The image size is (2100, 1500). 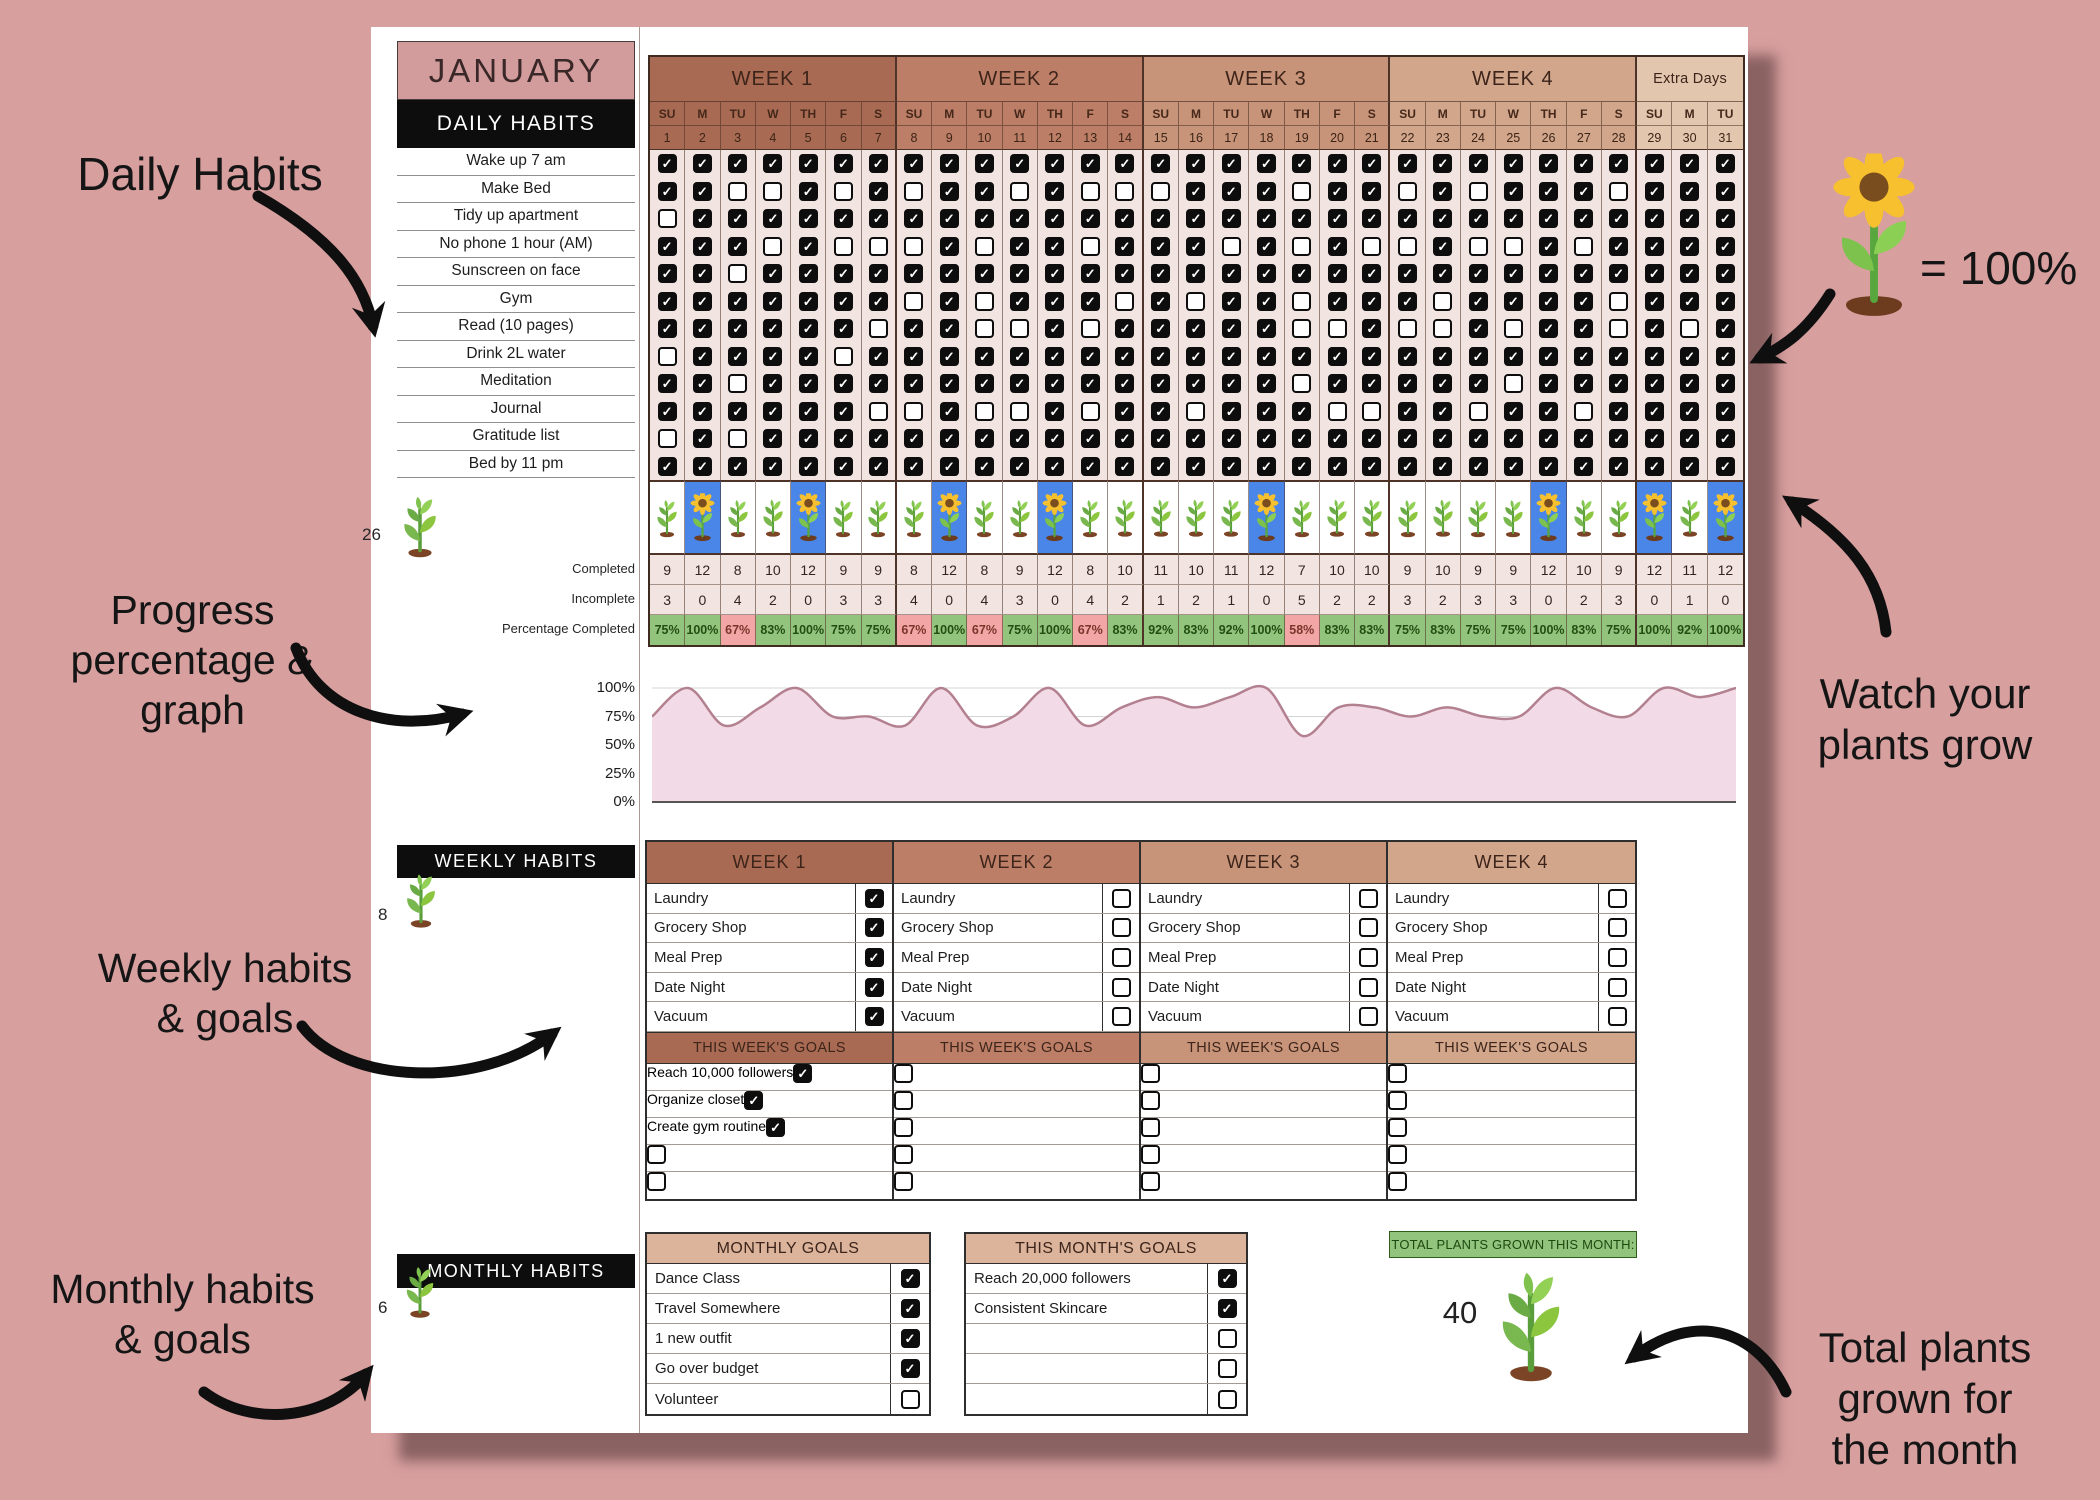 I want to click on month-goal-text: Consistent Skincare, so click(x=1087, y=1308).